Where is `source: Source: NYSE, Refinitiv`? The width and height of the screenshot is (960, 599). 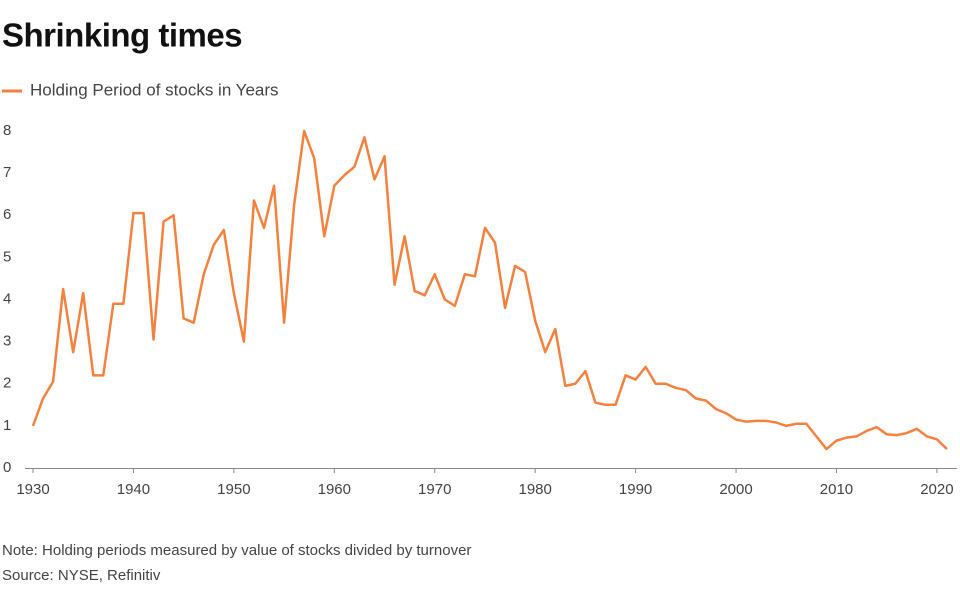 source: Source: NYSE, Refinitiv is located at coordinates (81, 575).